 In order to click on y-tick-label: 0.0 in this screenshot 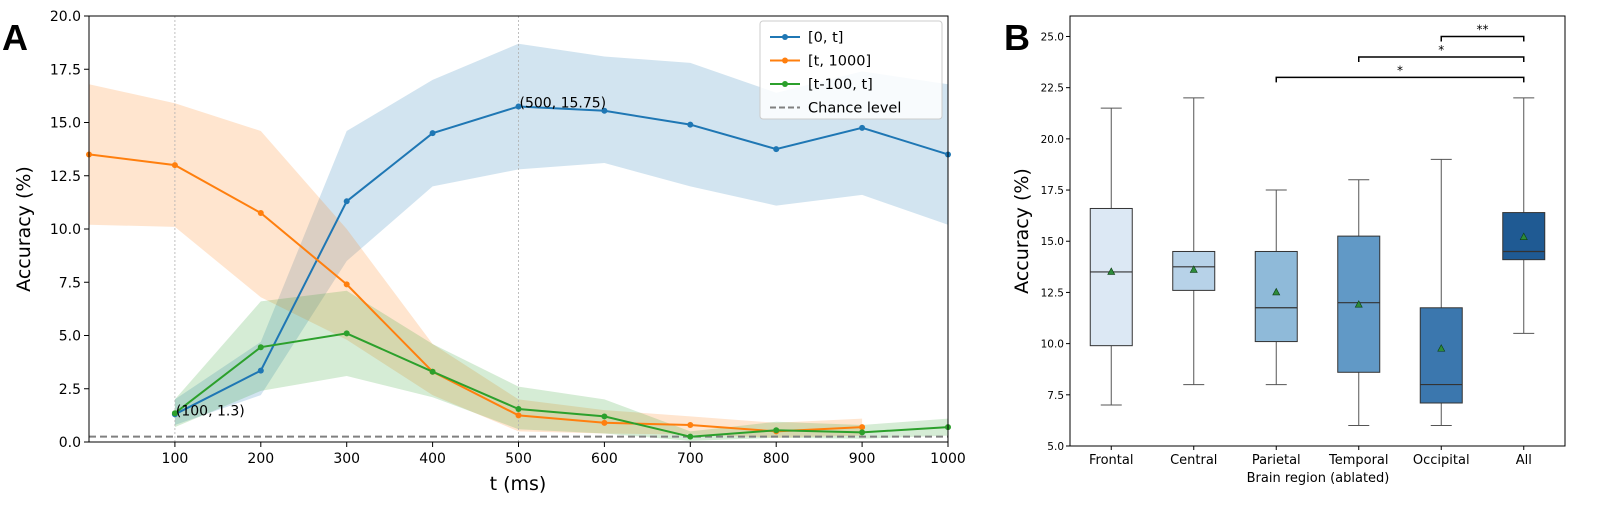, I will do `click(70, 443)`.